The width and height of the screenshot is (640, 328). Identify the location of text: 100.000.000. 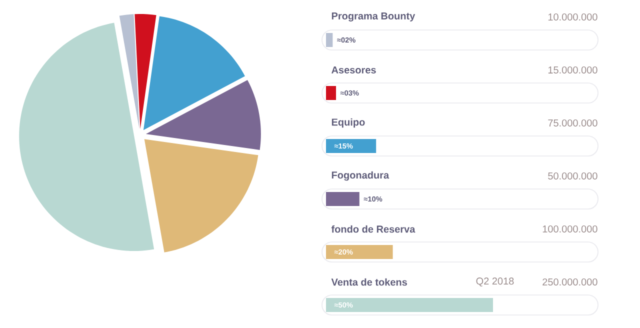
(570, 229).